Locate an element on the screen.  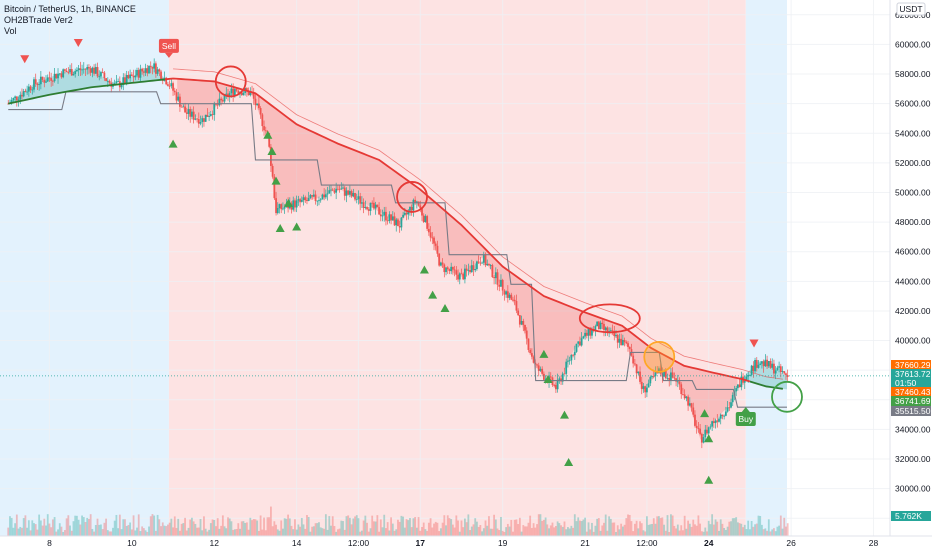
buy-arrow-marker is located at coordinates (276, 180).